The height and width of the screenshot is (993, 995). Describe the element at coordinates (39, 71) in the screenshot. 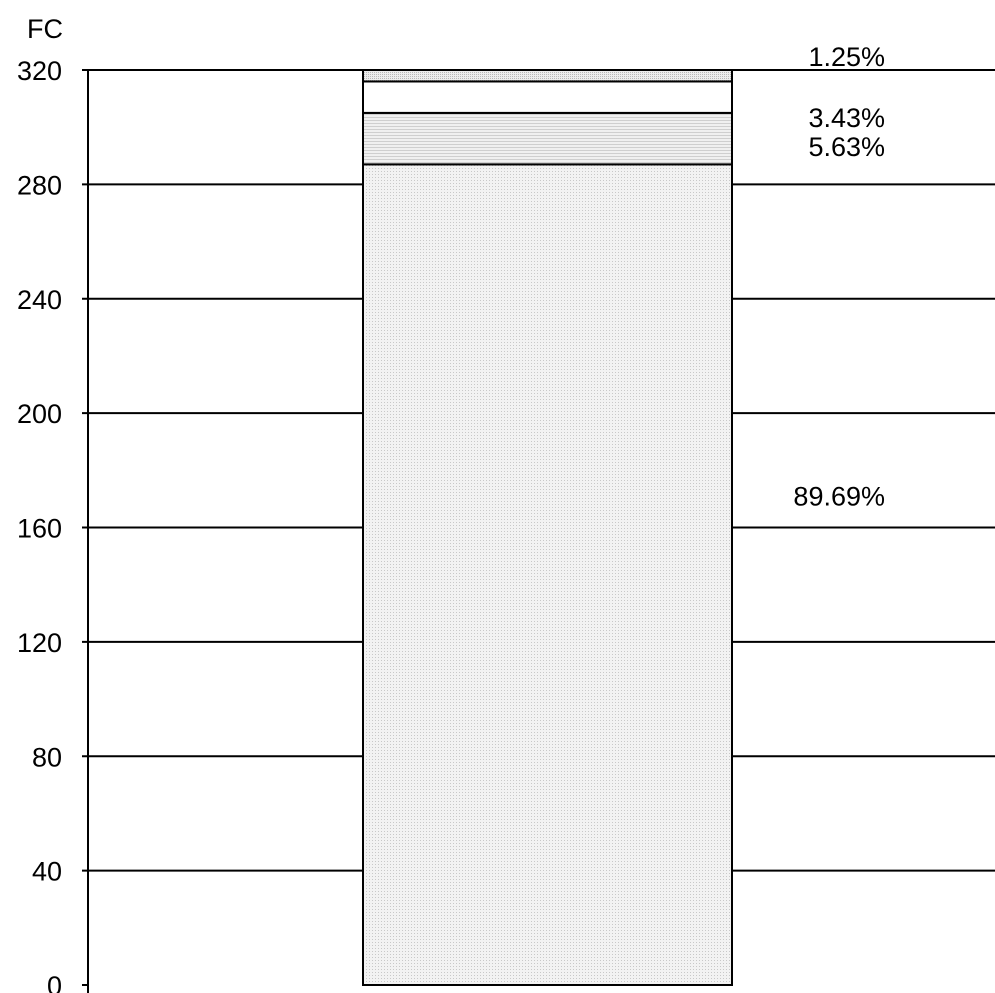

I see `y-tick-label-320: 320` at that location.